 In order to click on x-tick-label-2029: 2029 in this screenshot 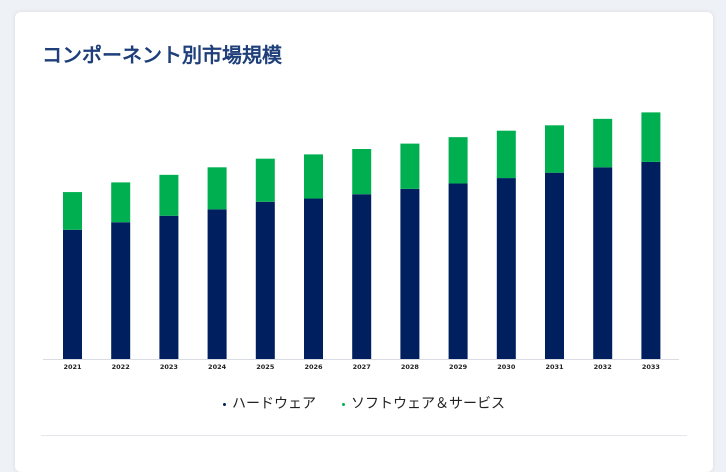, I will do `click(458, 367)`.